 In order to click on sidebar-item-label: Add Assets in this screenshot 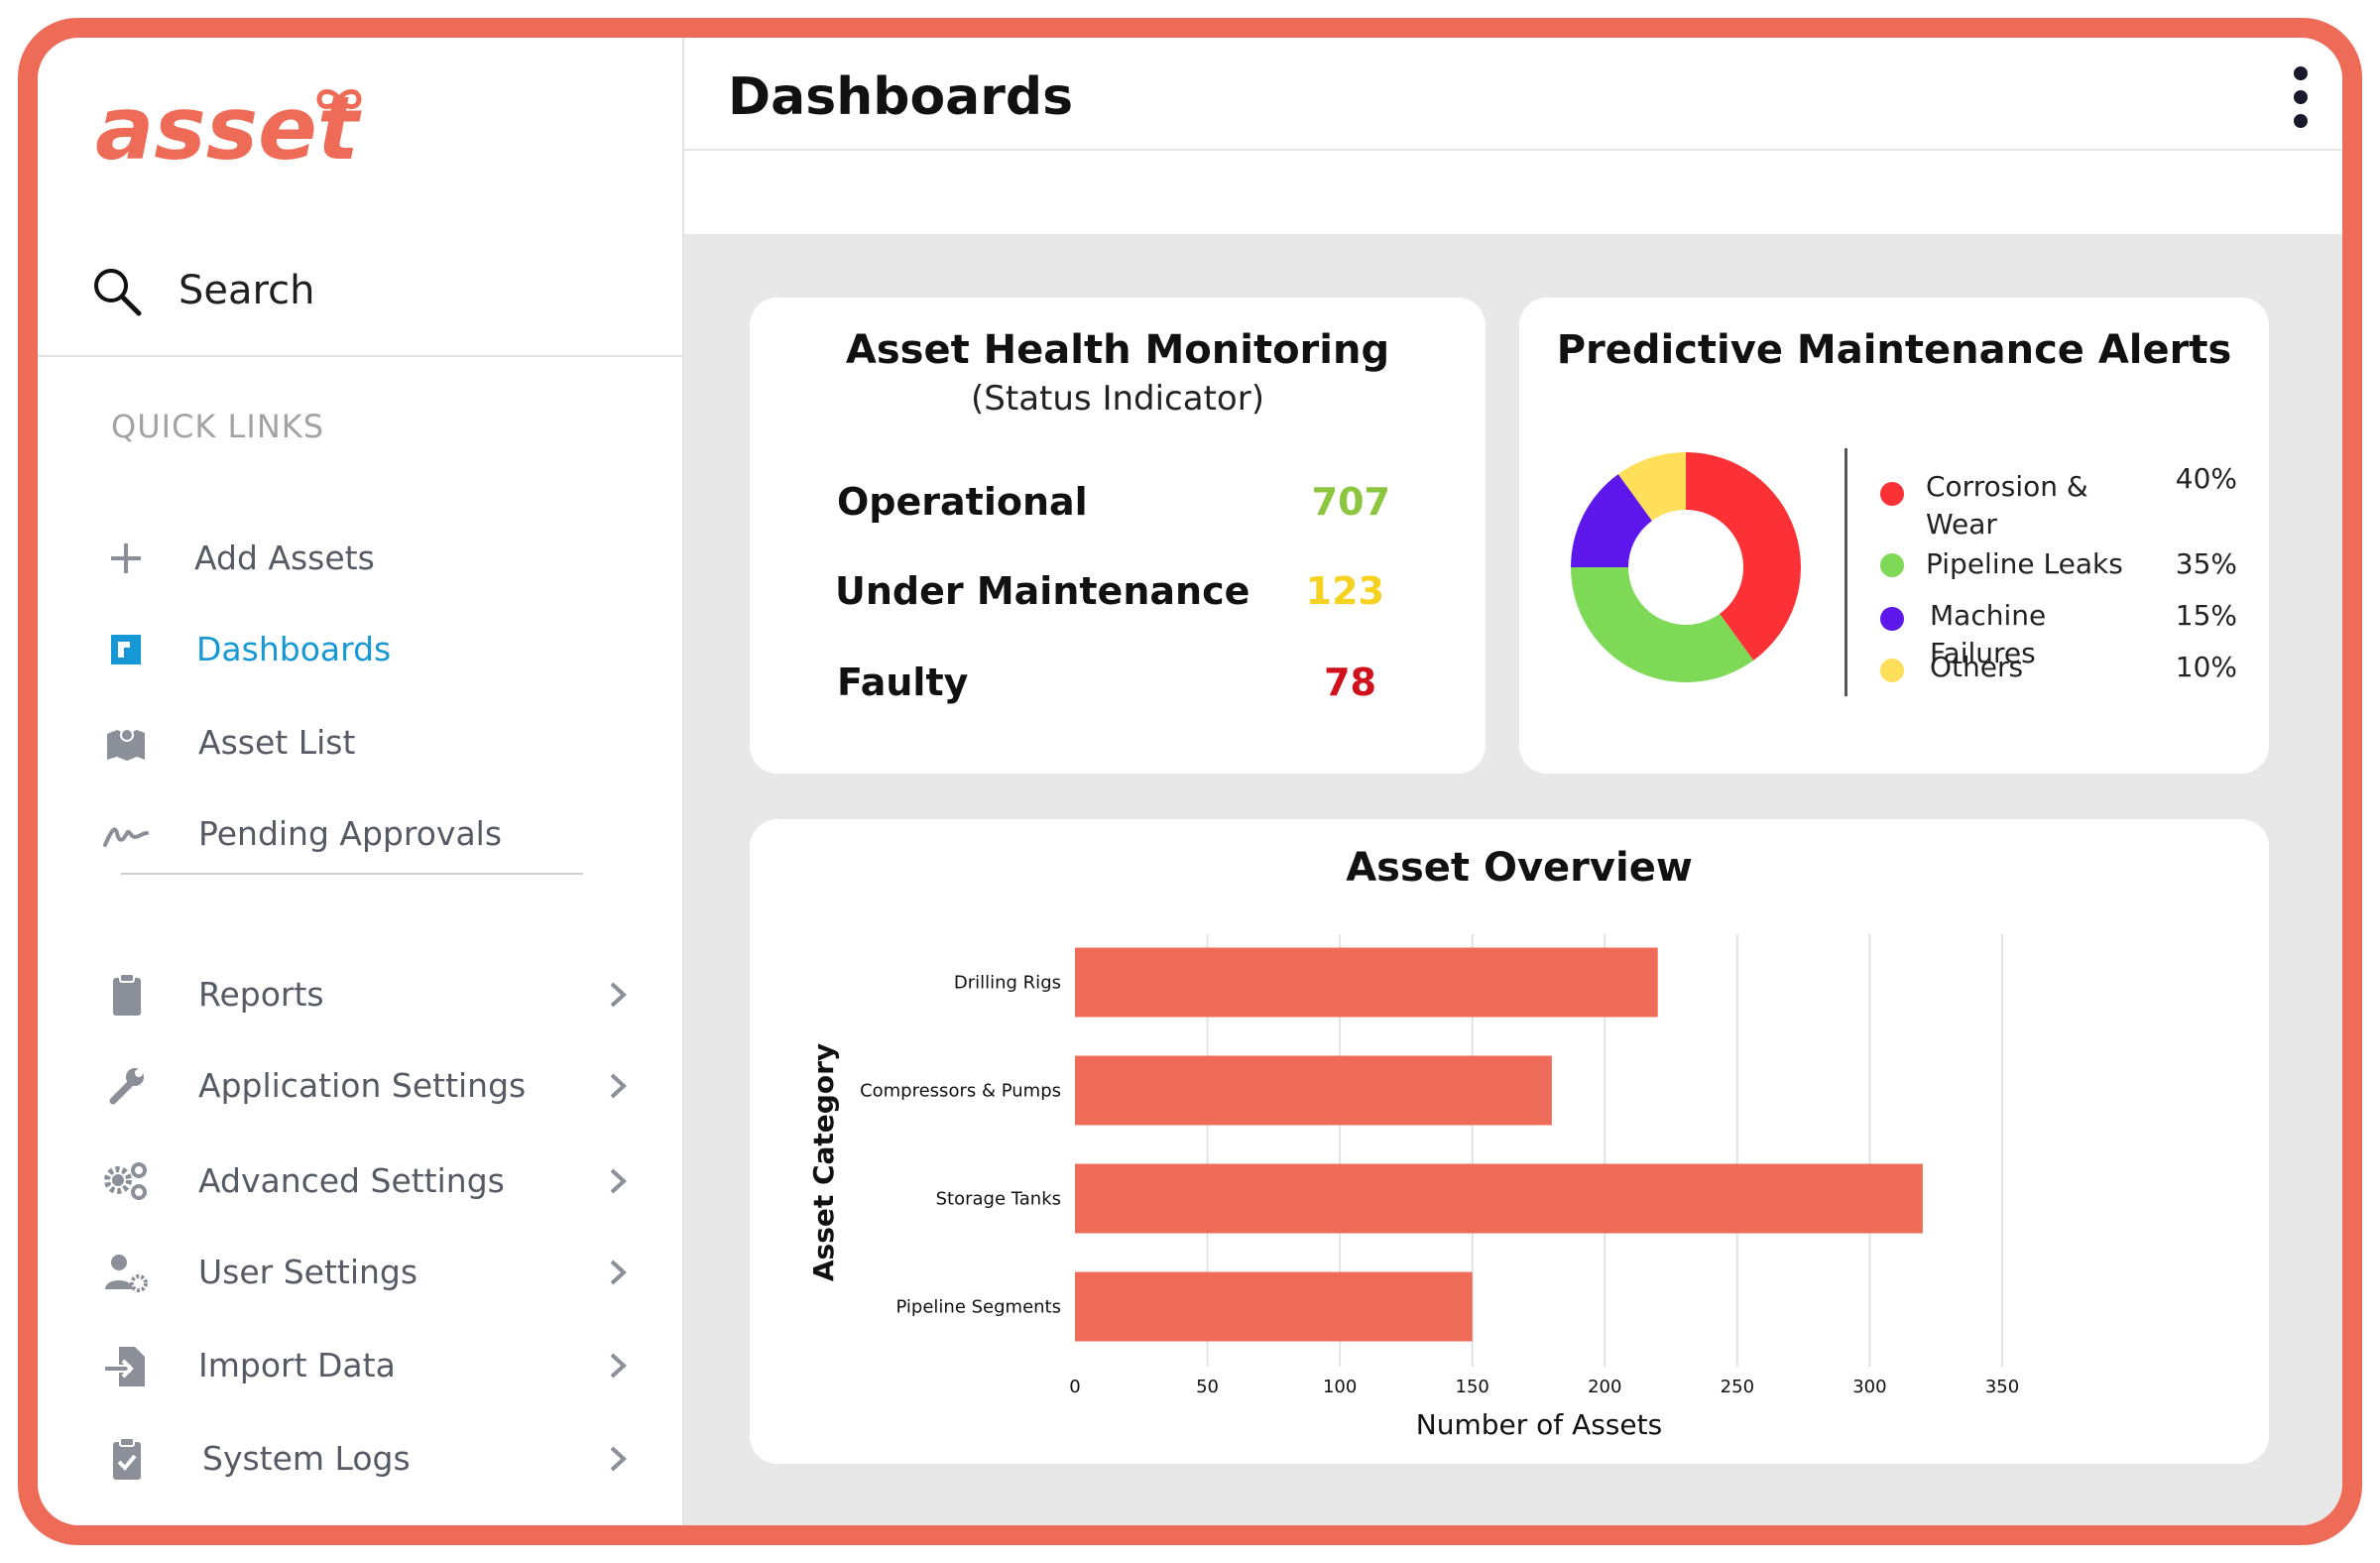, I will do `click(284, 558)`.